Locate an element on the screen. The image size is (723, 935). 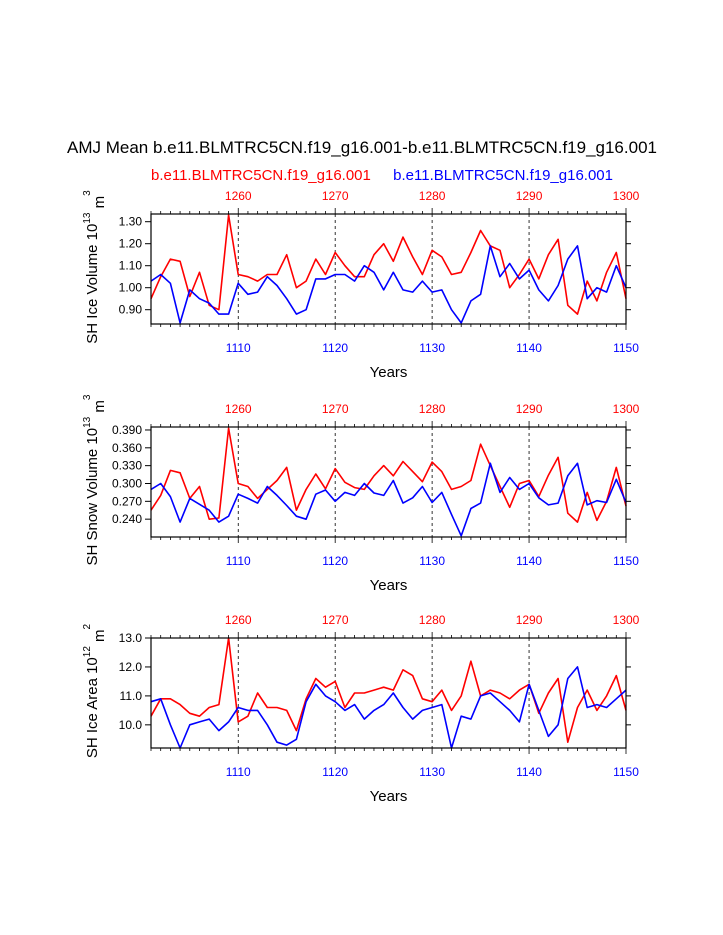
y-label-text: SH Ice Area 10 is located at coordinates (92, 707).